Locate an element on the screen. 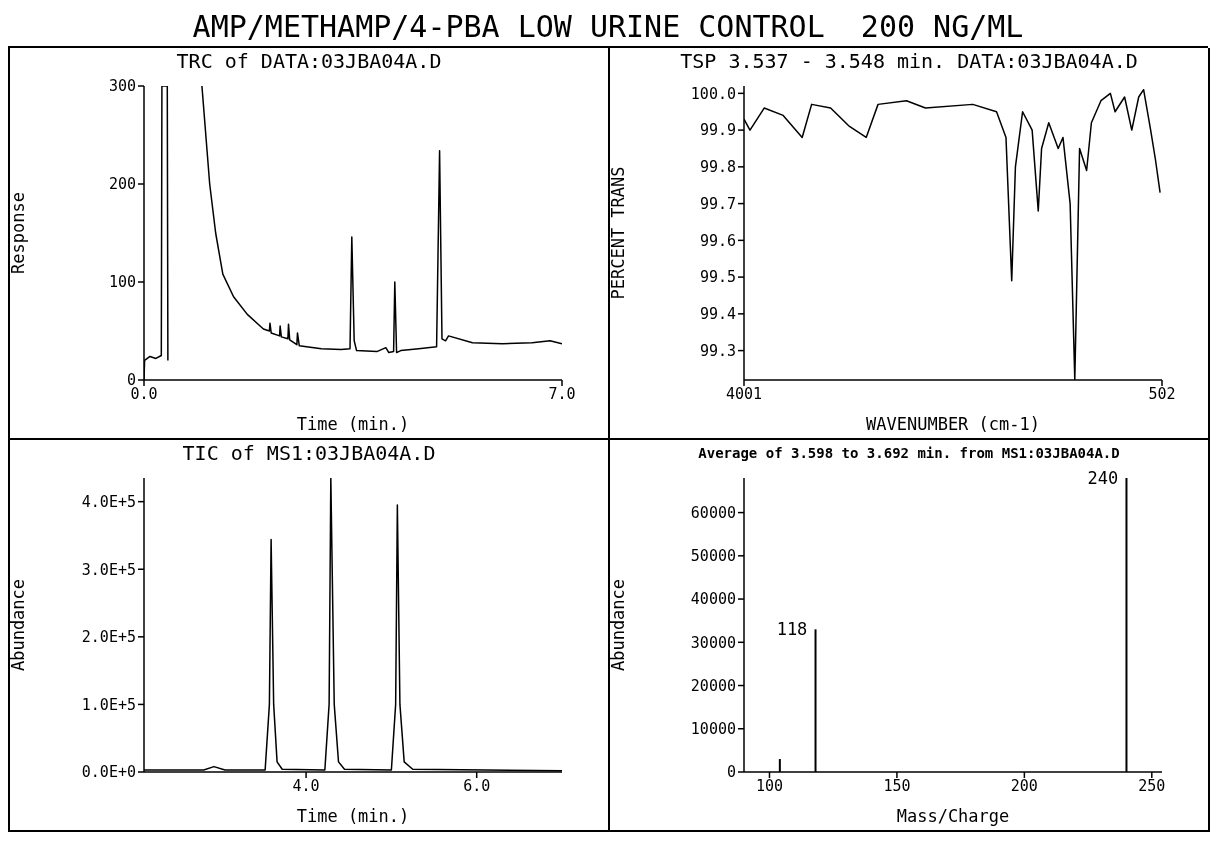 The image size is (1216, 844). y-axis-title: Response is located at coordinates (18, 233).